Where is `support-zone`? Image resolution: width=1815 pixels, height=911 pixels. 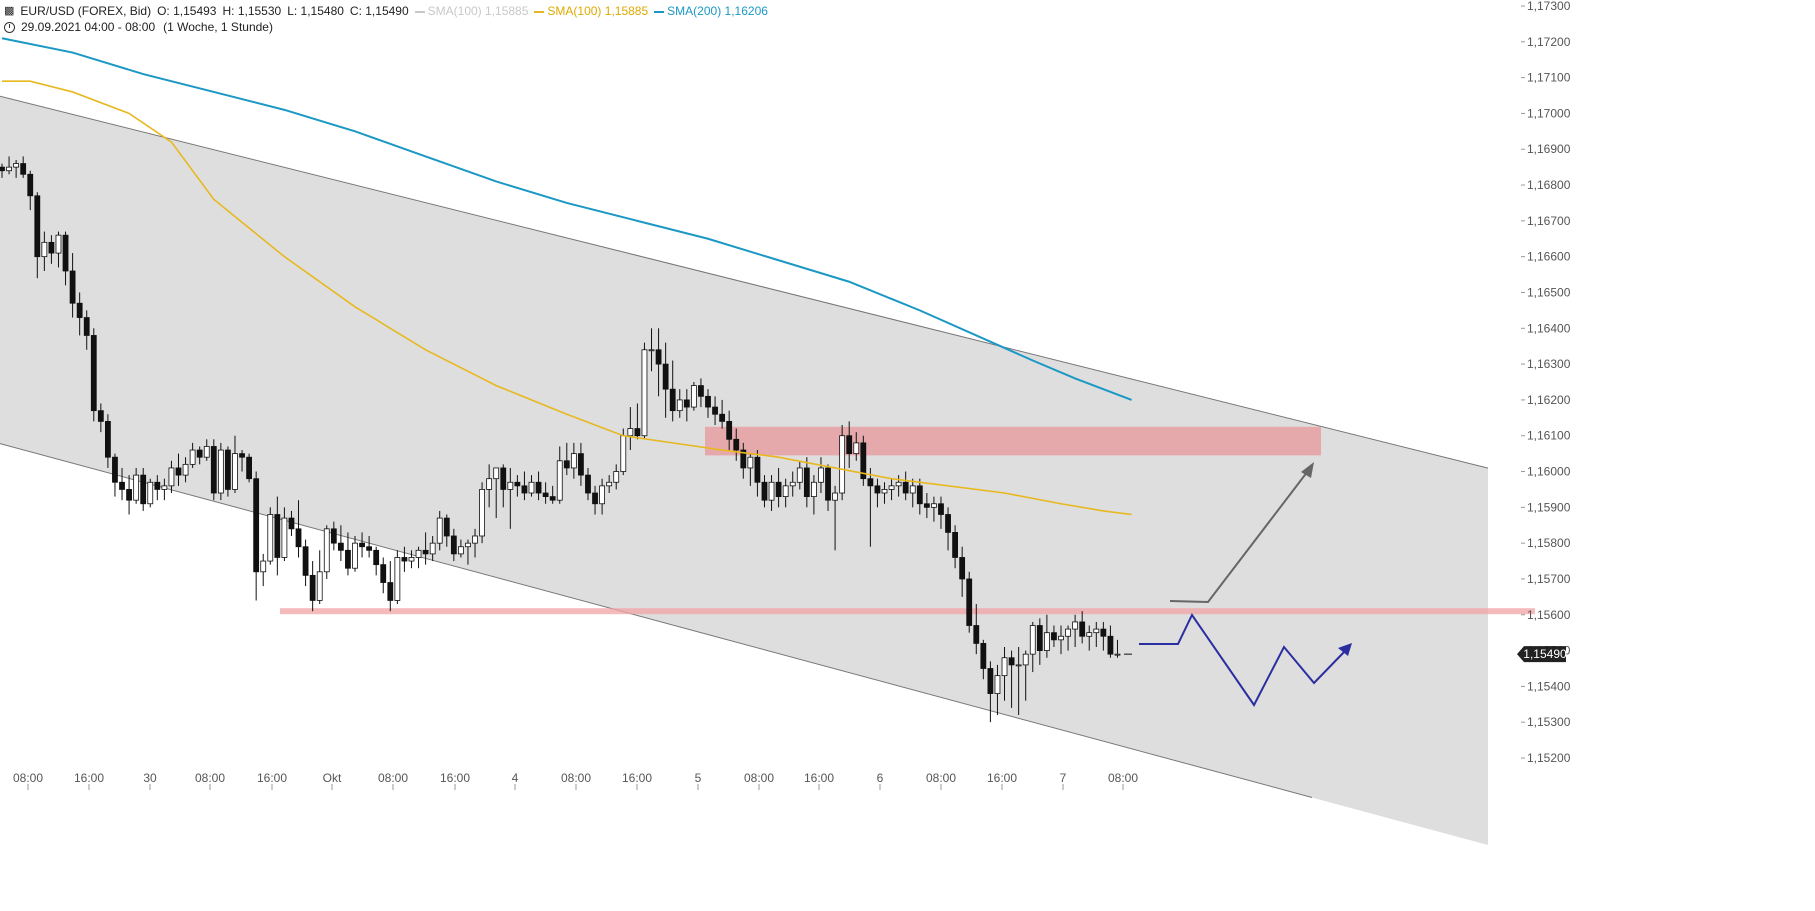 support-zone is located at coordinates (907, 611).